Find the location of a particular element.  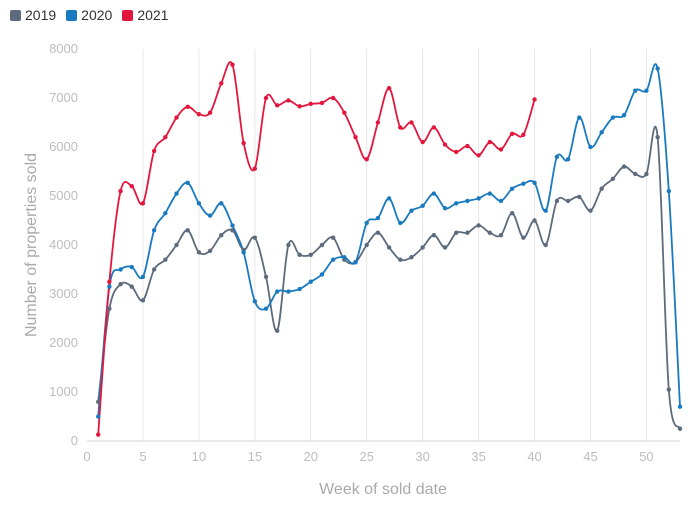

legend: 2019 2020 2021 is located at coordinates (89, 15).